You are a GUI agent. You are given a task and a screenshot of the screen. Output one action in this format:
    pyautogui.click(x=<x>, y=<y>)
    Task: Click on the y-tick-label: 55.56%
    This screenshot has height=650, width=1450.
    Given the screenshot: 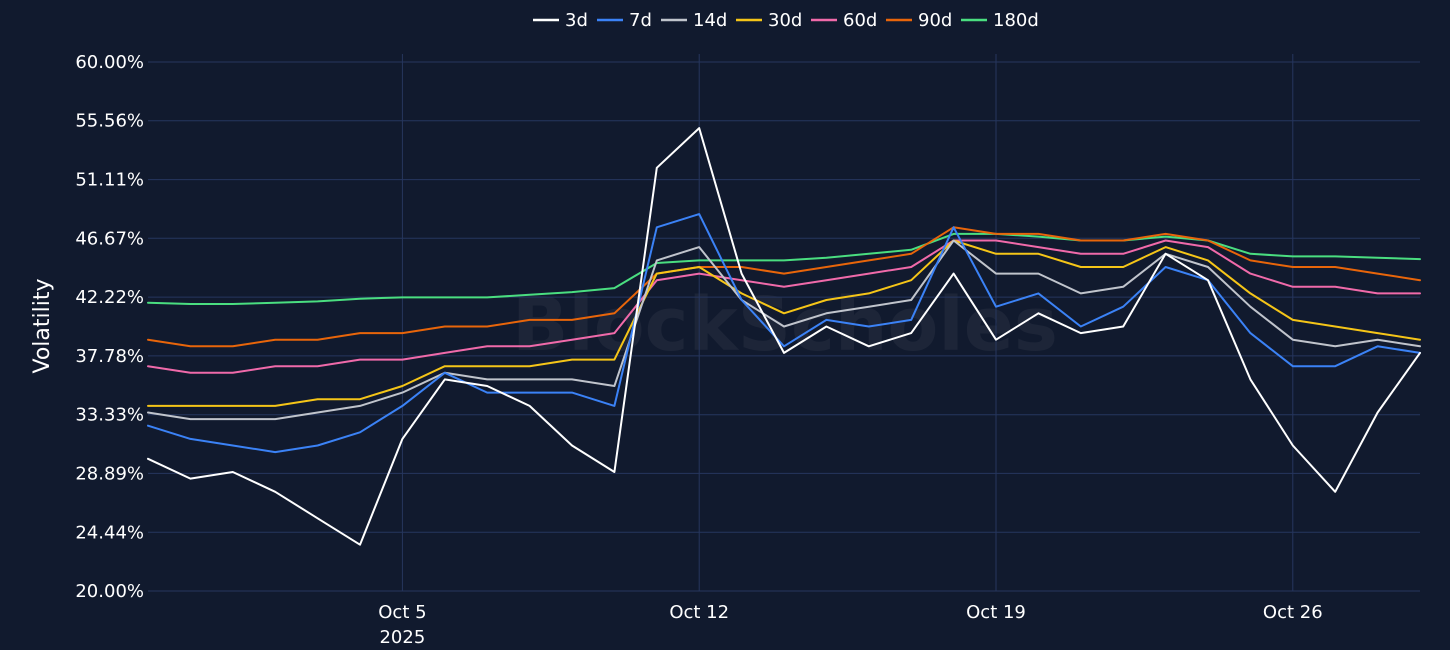 What is the action you would take?
    pyautogui.click(x=109, y=121)
    